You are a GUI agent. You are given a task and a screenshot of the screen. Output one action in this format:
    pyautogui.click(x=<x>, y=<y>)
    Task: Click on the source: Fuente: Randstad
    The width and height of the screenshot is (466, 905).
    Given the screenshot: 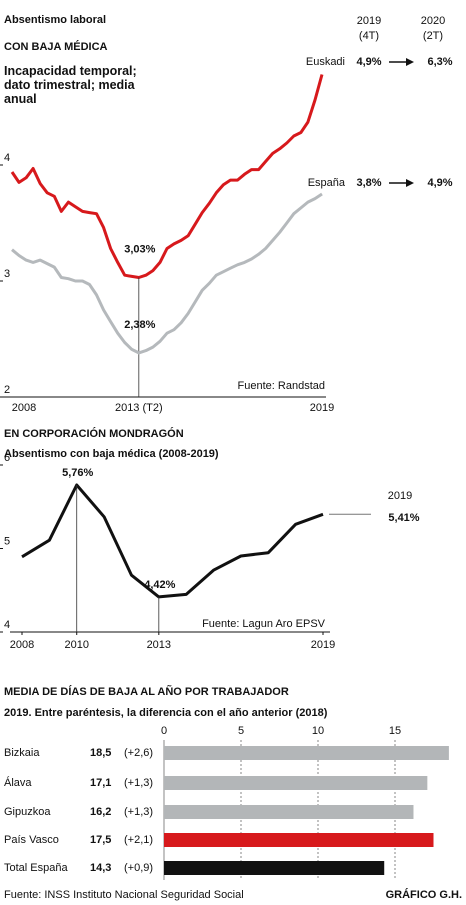 What is the action you would take?
    pyautogui.click(x=281, y=386)
    